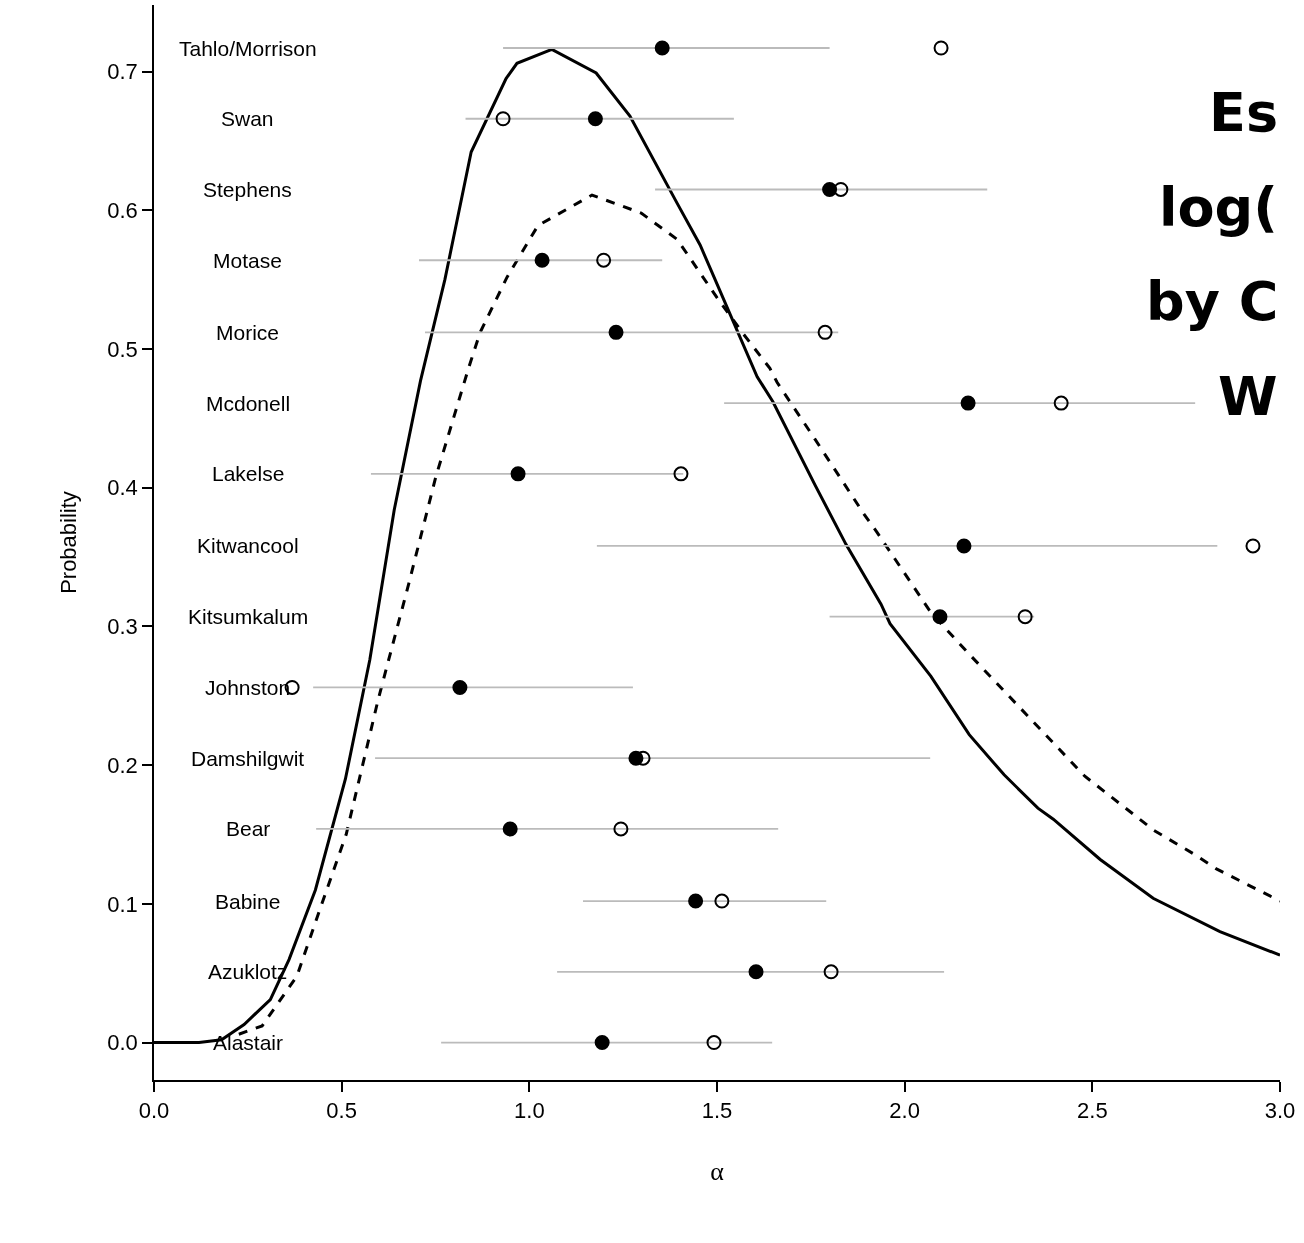 This screenshot has width=1304, height=1243. I want to click on annotation: Babine, so click(248, 901).